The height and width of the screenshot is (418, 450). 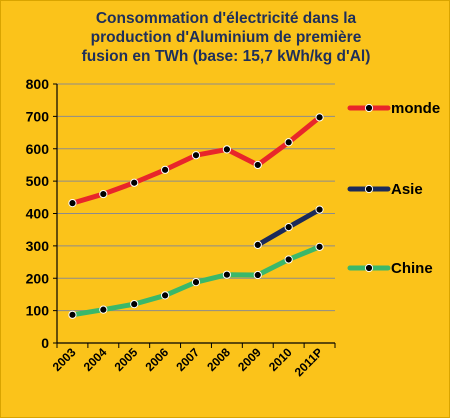 I want to click on x-tick-label: 2009, so click(x=249, y=359).